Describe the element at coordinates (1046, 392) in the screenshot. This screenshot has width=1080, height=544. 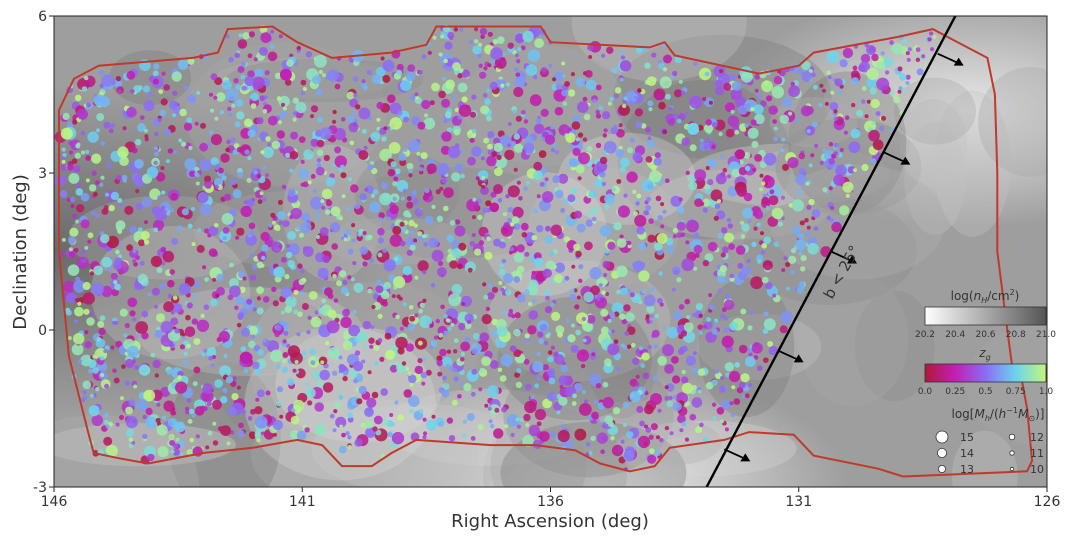
I see `colorbar-tick-label: 1.0` at that location.